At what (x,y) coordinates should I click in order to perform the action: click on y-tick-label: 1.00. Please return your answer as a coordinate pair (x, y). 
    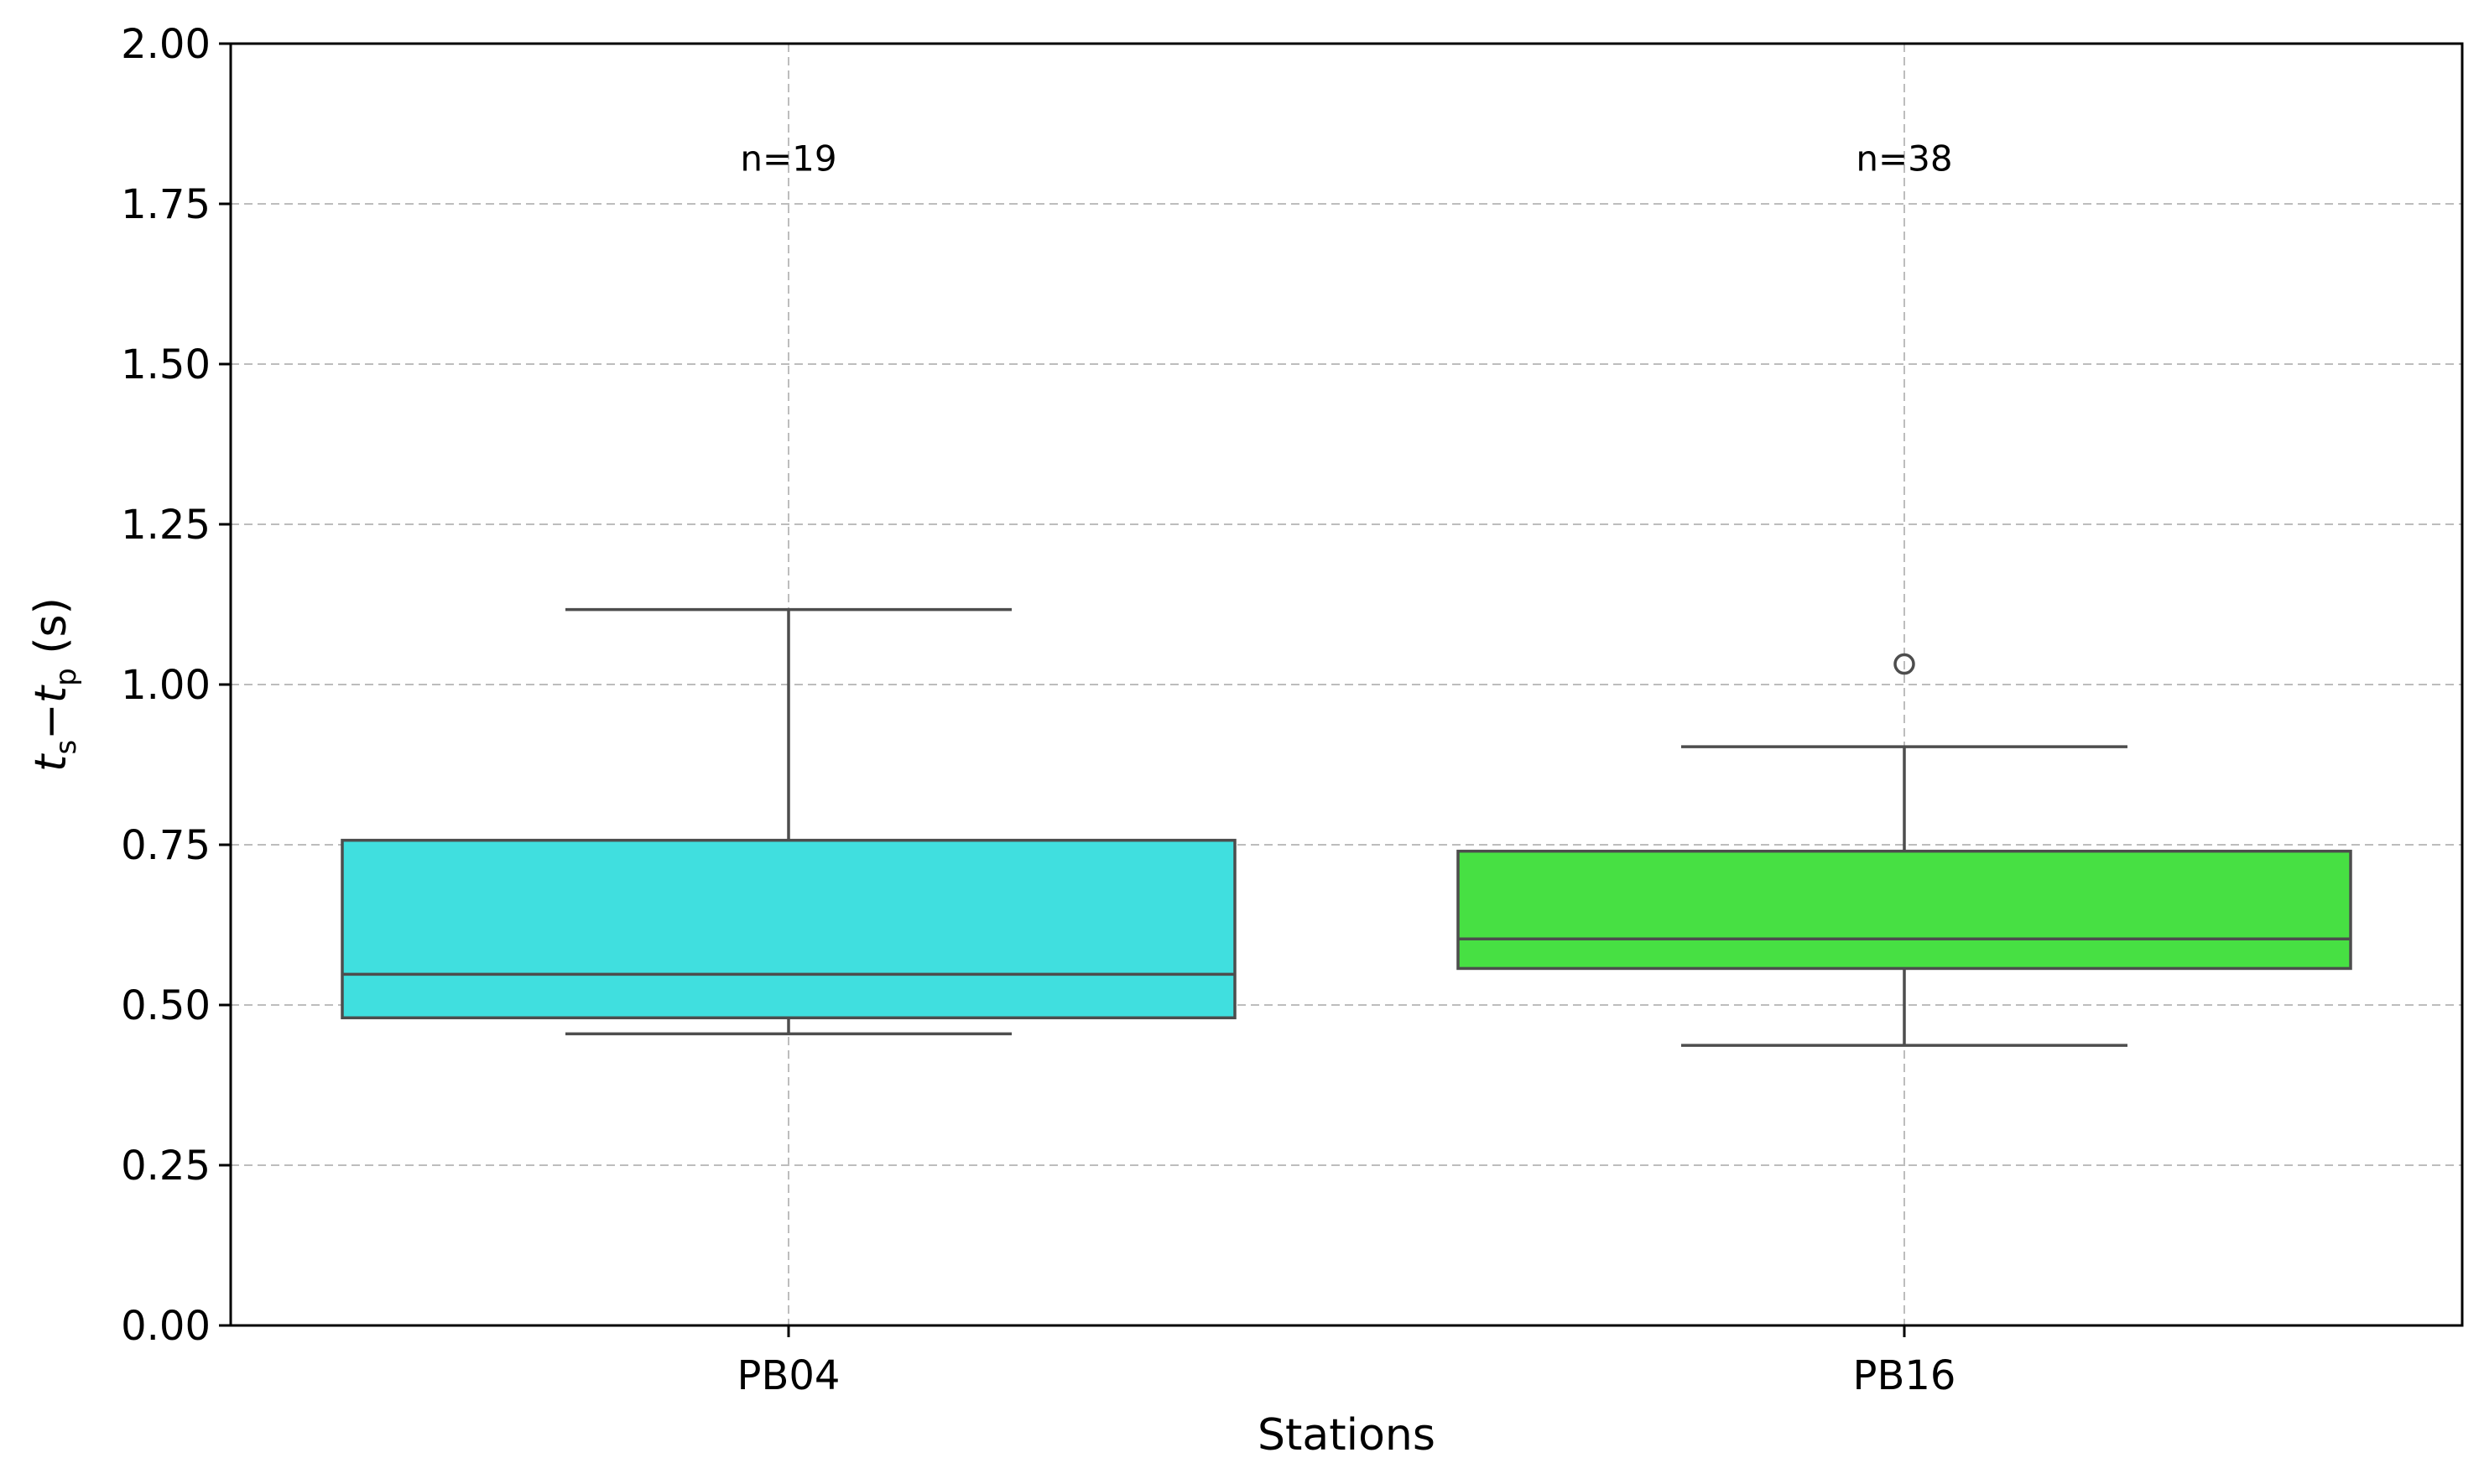
    Looking at the image, I should click on (166, 685).